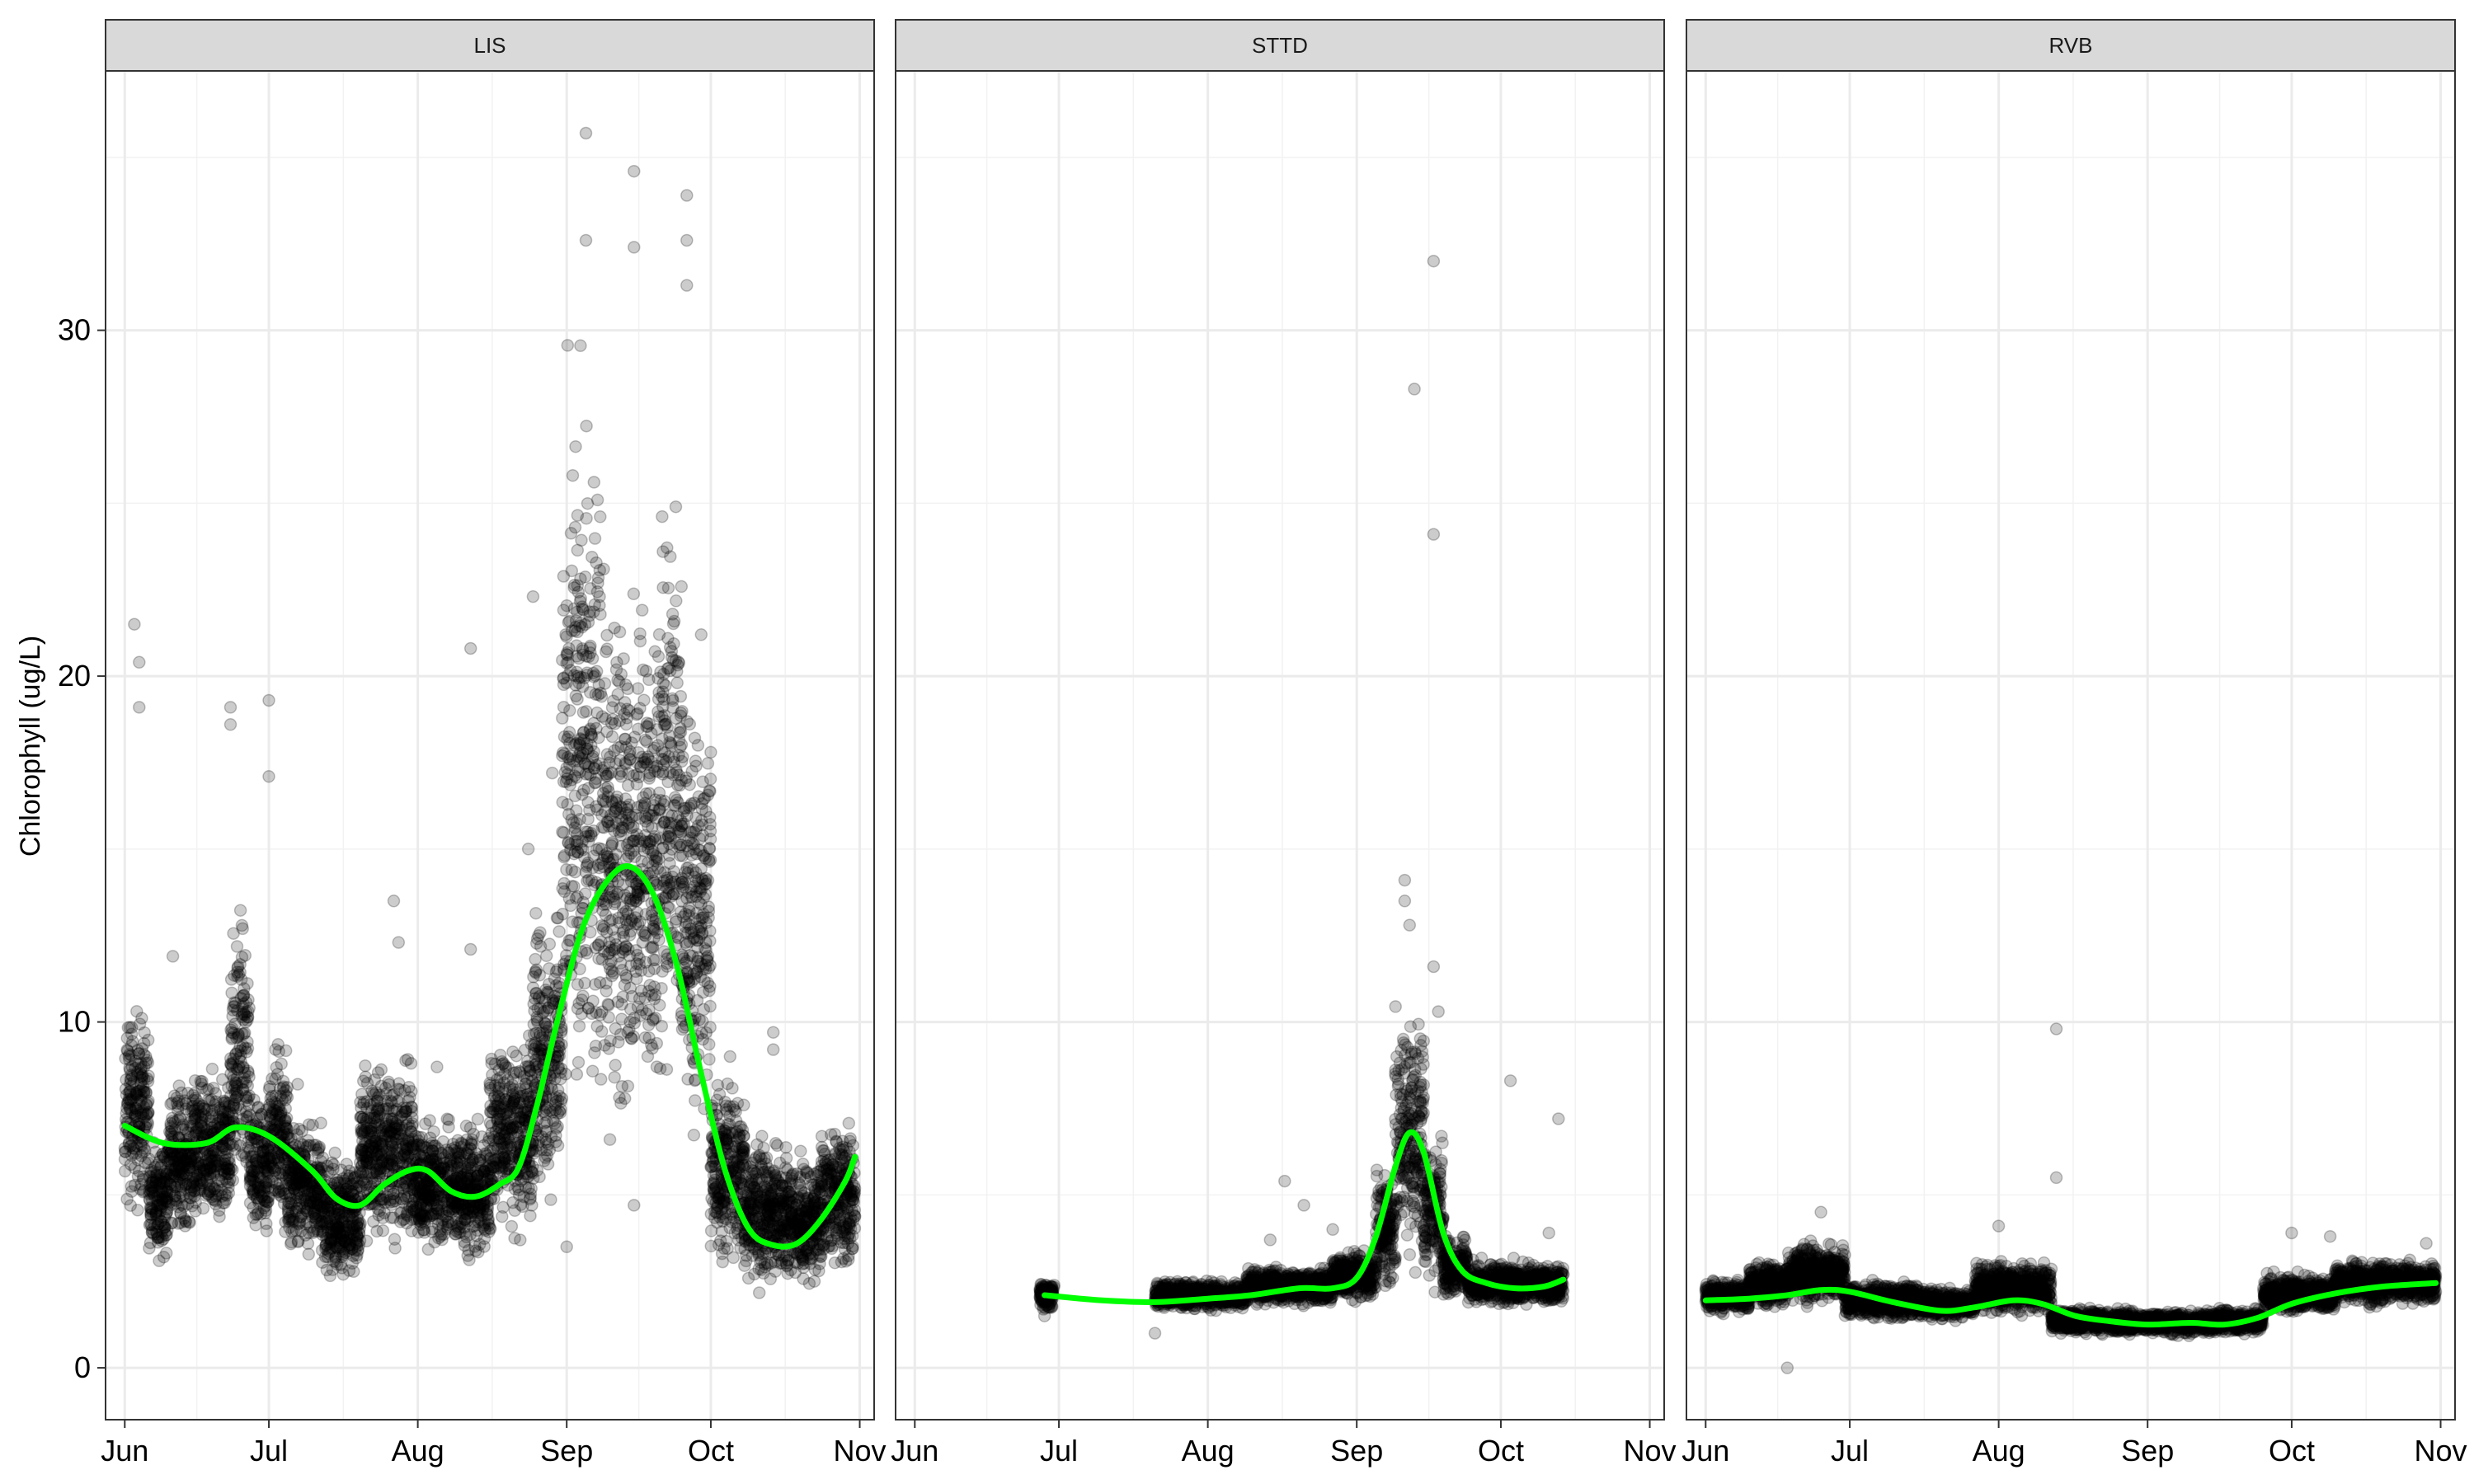 The height and width of the screenshot is (1484, 2474). What do you see at coordinates (74, 1022) in the screenshot?
I see `y-tick-label: 10` at bounding box center [74, 1022].